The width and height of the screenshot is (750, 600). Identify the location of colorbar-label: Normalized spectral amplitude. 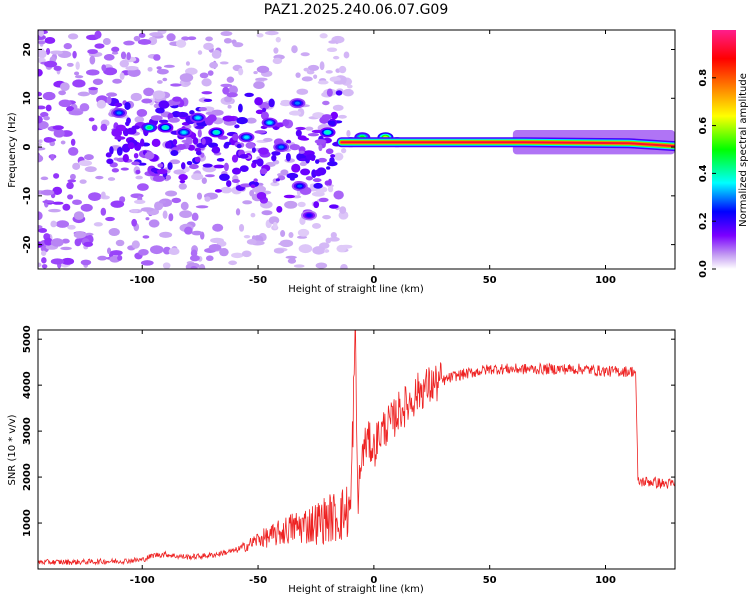
(743, 150).